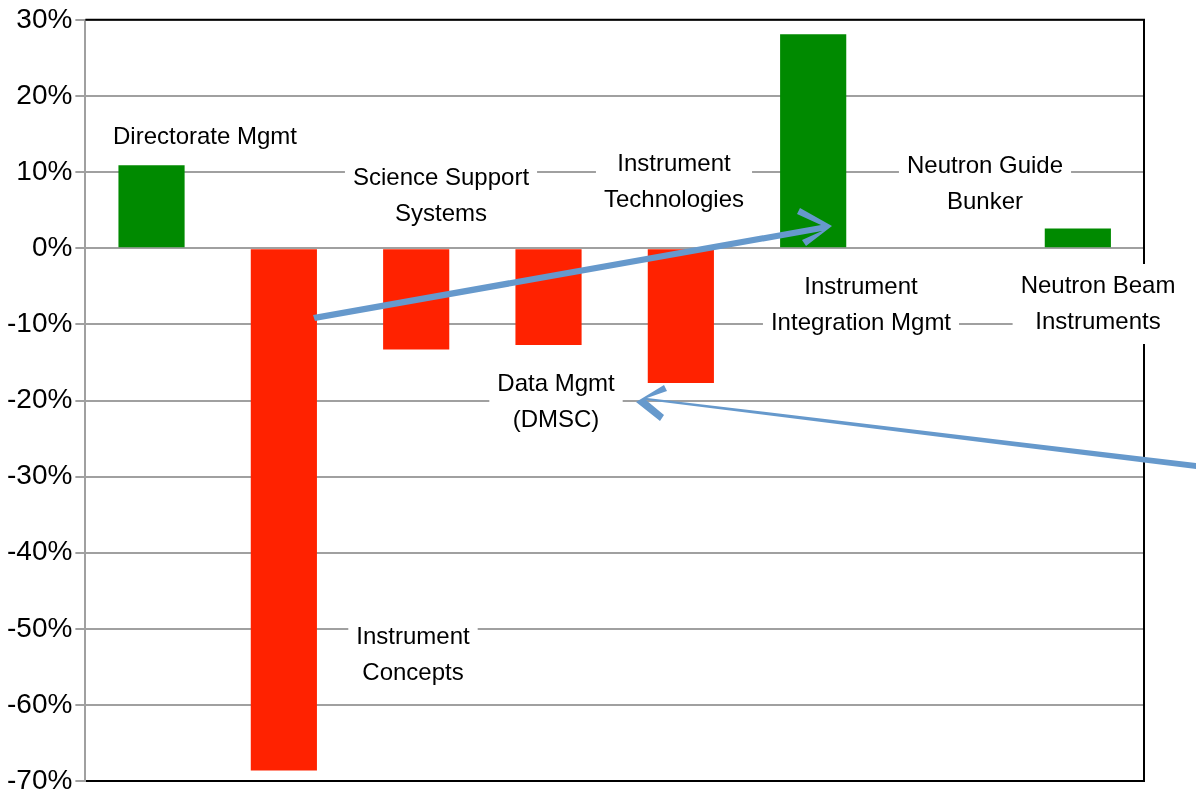 This screenshot has width=1196, height=801. I want to click on annotation: Instrument Integration Mgmt, so click(861, 303).